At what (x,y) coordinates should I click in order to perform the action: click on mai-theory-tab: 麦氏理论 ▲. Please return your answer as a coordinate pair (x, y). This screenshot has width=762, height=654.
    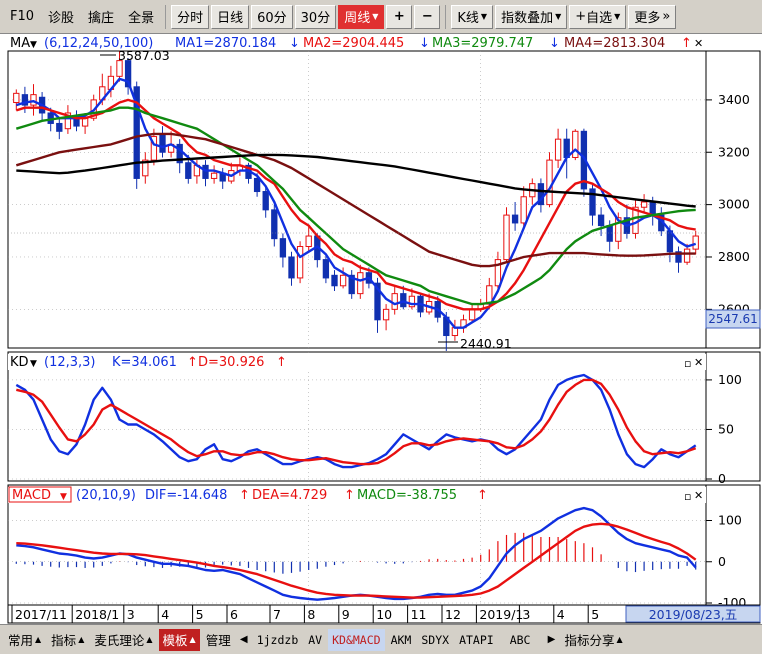
    Looking at the image, I should click on (123, 640).